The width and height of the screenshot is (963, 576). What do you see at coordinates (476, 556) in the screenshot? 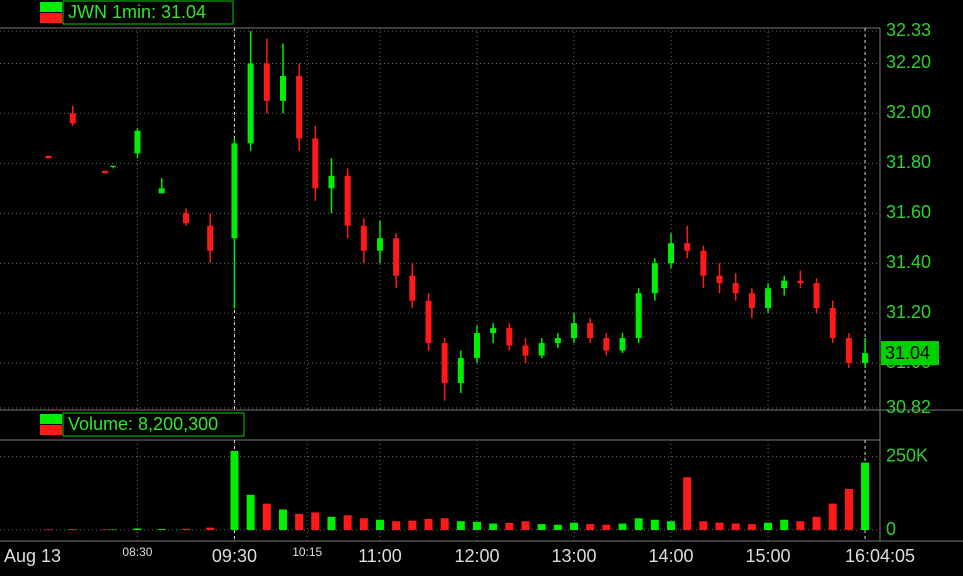
I see `x-tick-label: 12:00` at bounding box center [476, 556].